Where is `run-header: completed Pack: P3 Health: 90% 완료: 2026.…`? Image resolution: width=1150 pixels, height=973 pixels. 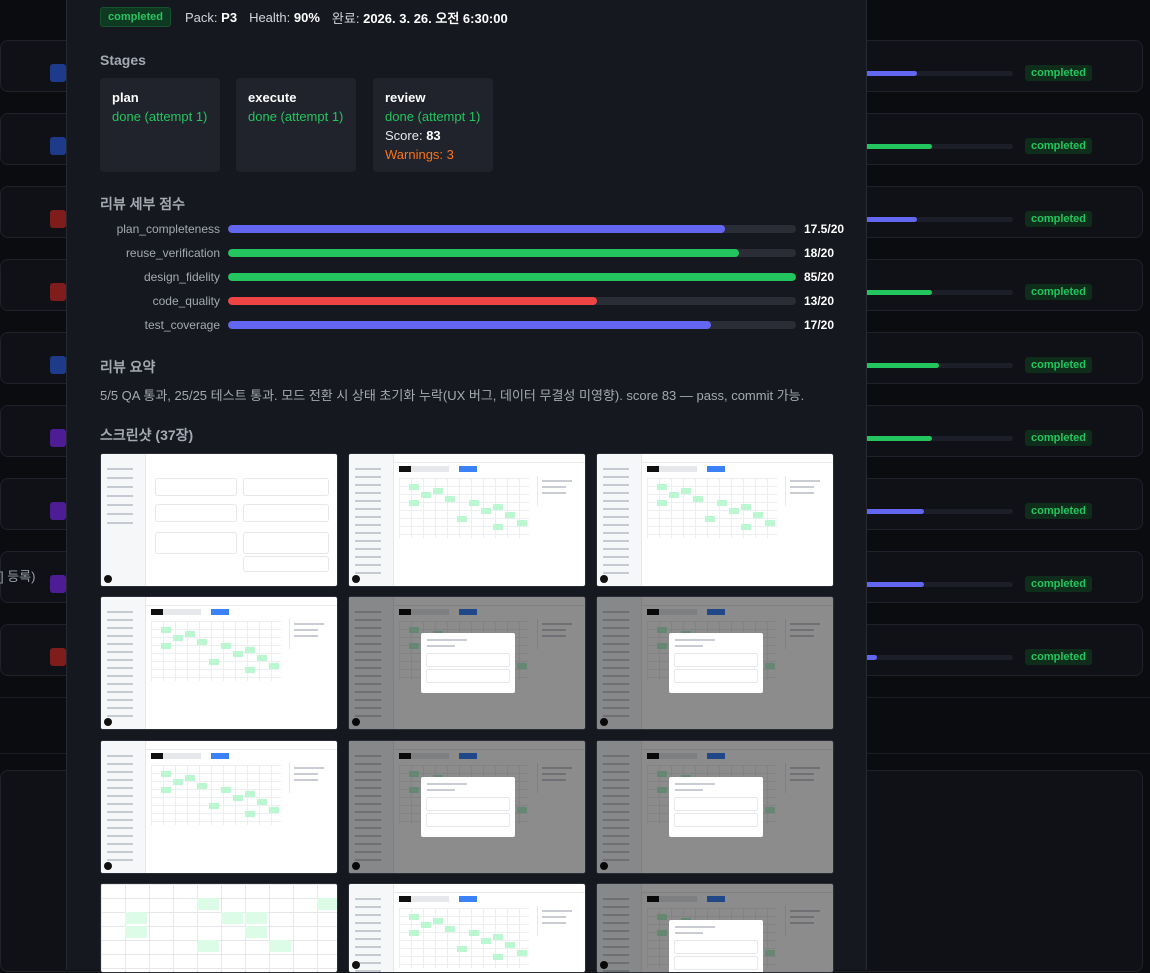 run-header: completed Pack: P3 Health: 90% 완료: 2026.… is located at coordinates (310, 17).